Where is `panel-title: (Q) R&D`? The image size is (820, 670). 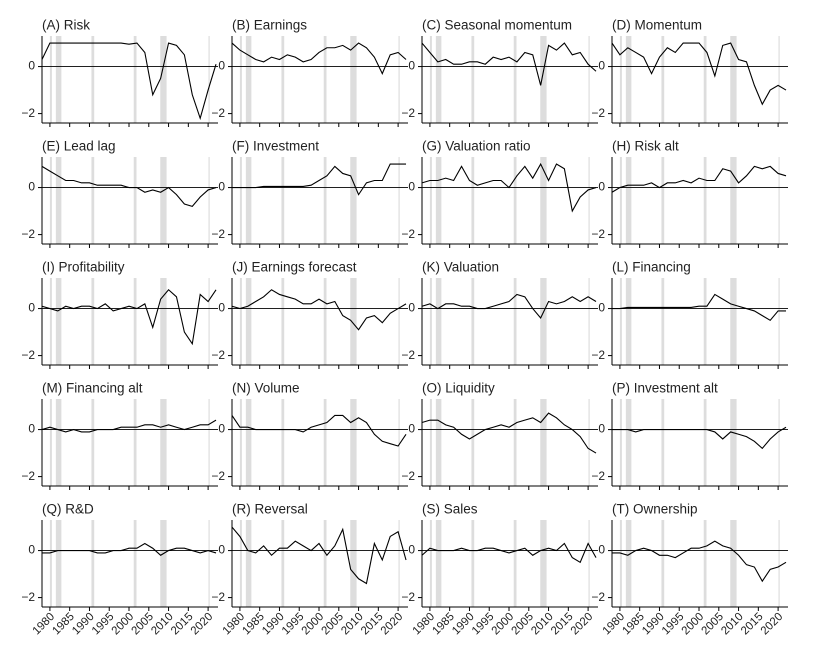 panel-title: (Q) R&D is located at coordinates (68, 509).